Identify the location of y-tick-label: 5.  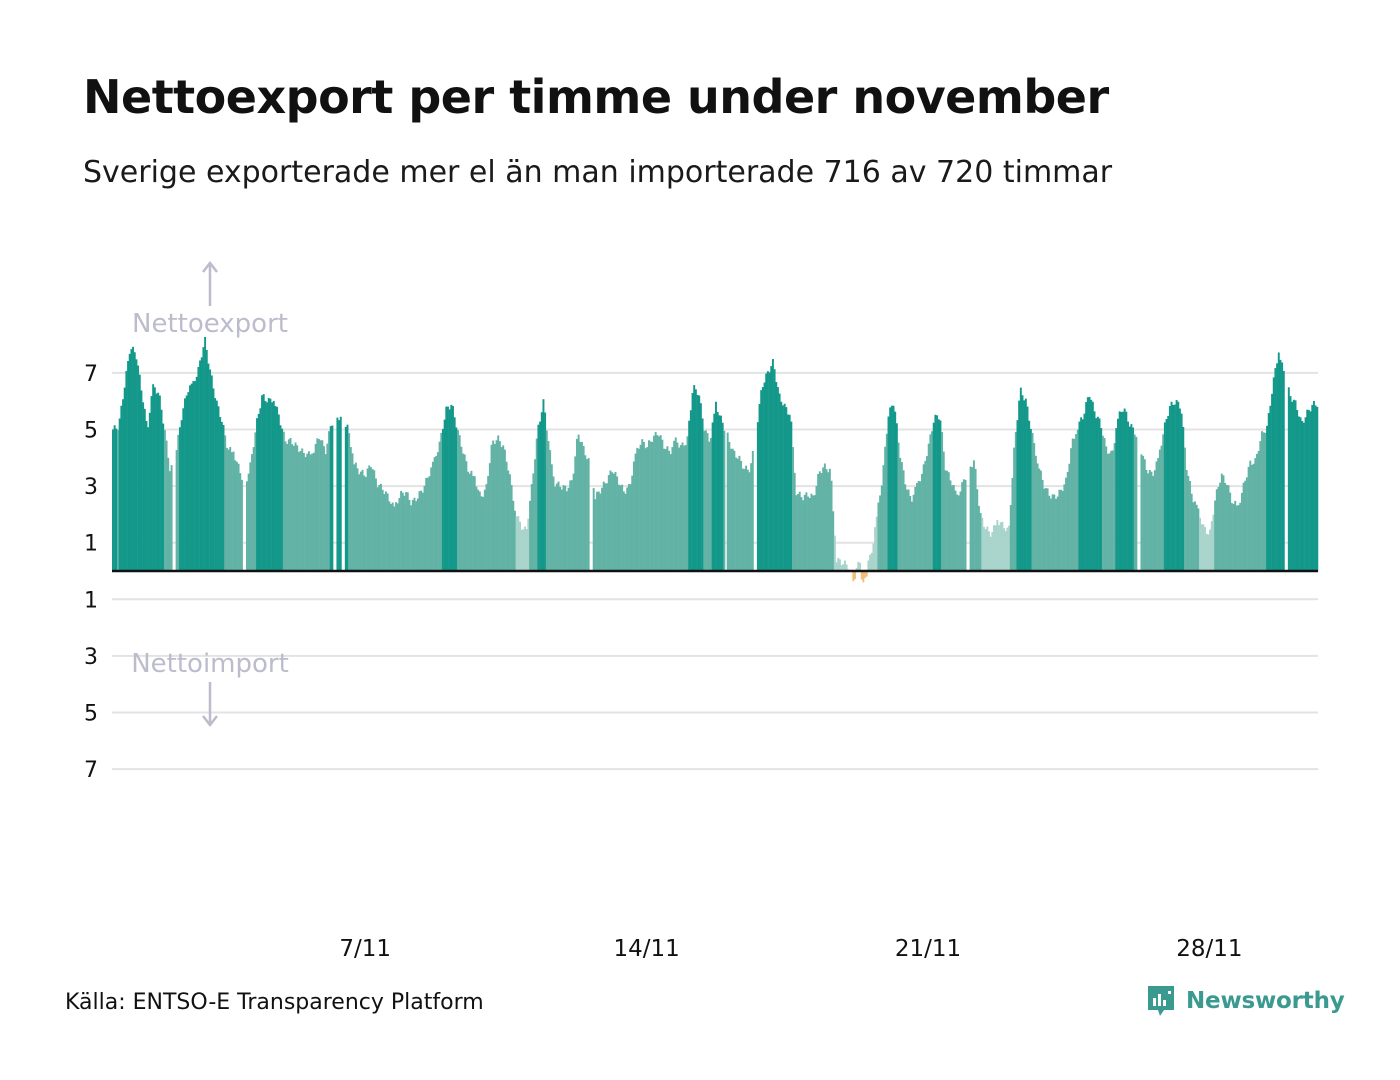
(91, 431).